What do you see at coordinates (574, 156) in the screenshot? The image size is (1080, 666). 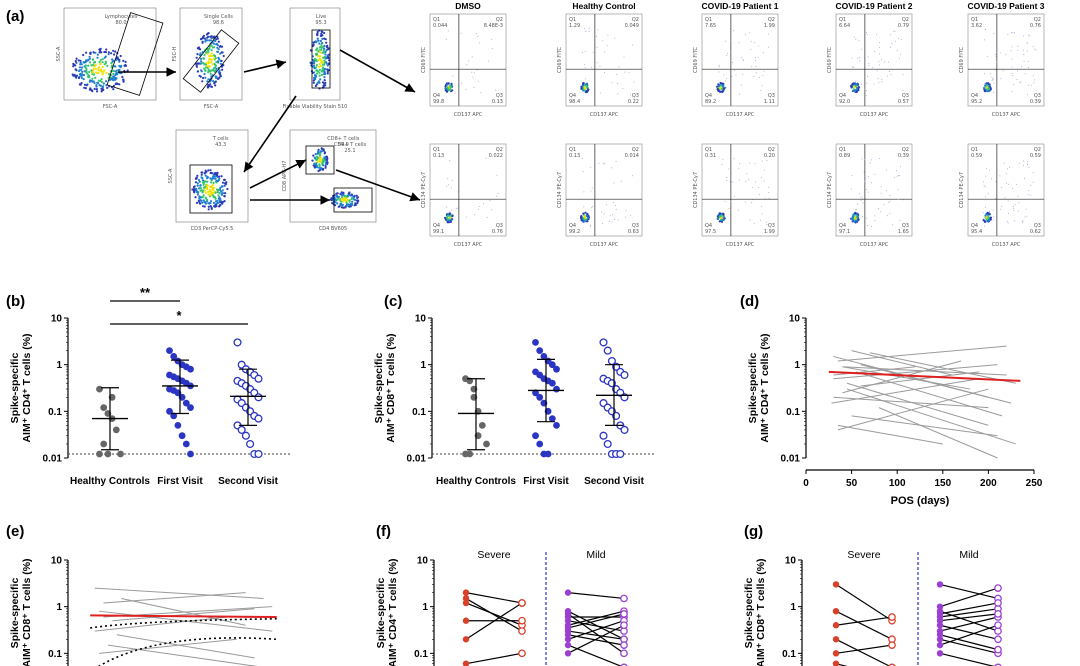 I see `quadrant-q1-value: 0.13` at bounding box center [574, 156].